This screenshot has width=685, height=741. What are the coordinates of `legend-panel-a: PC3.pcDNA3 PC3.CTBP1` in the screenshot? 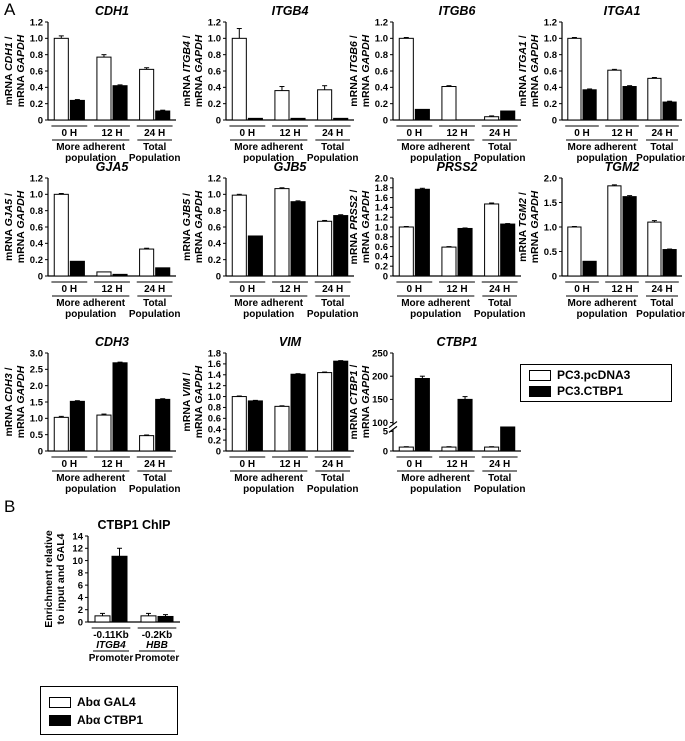 It's located at (596, 383).